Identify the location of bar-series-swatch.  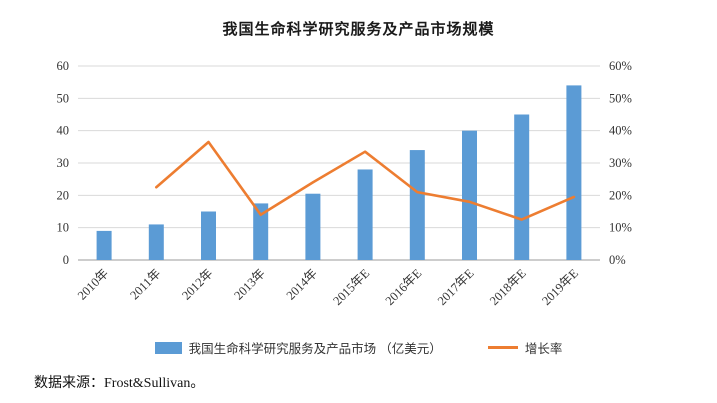
(168, 347).